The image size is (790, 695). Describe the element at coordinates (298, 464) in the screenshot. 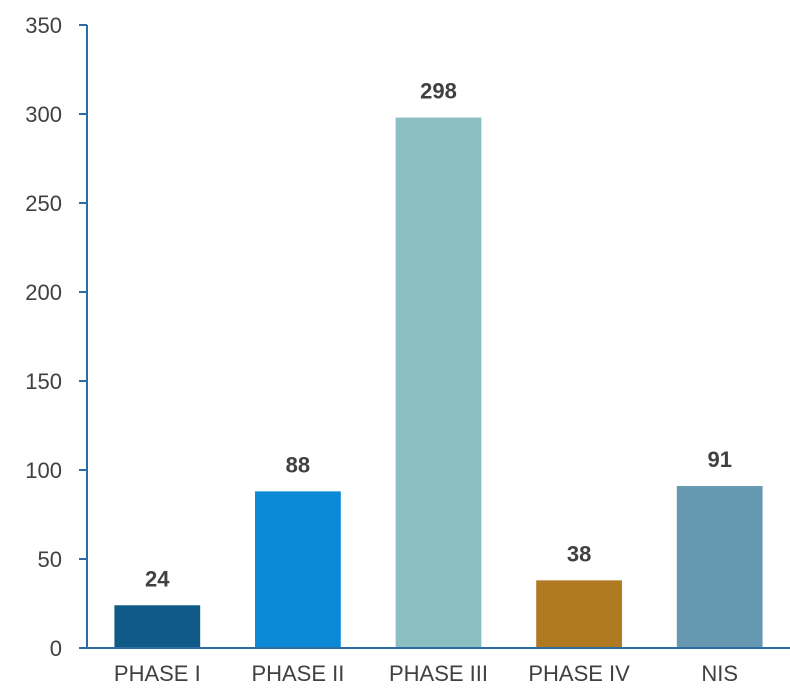

I see `data-label: 88` at that location.